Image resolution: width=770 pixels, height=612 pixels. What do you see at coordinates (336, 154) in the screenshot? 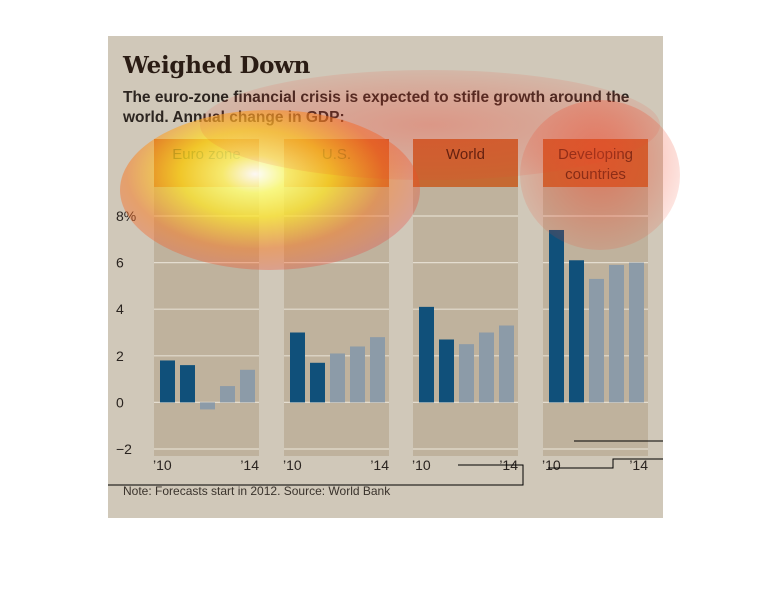
I see `panel-title: U.S.` at bounding box center [336, 154].